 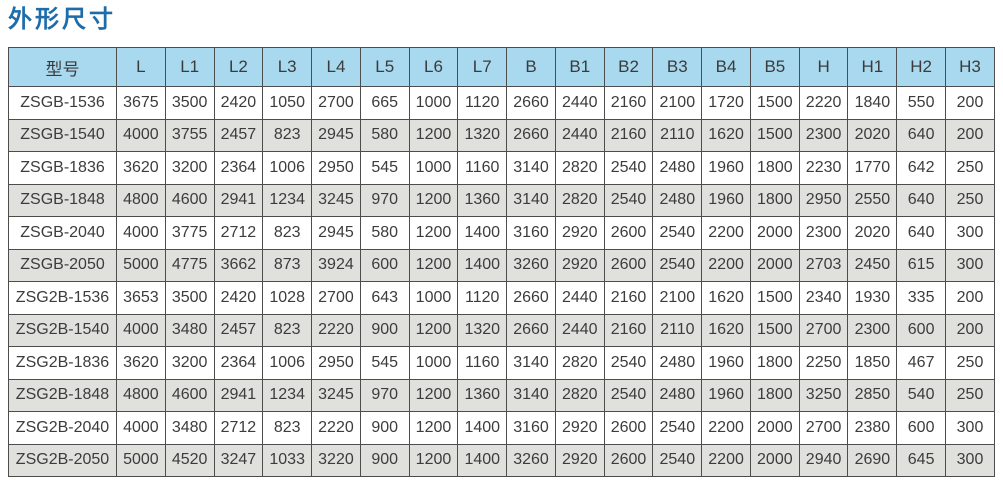 What do you see at coordinates (726, 428) in the screenshot?
I see `value-cell: 2200` at bounding box center [726, 428].